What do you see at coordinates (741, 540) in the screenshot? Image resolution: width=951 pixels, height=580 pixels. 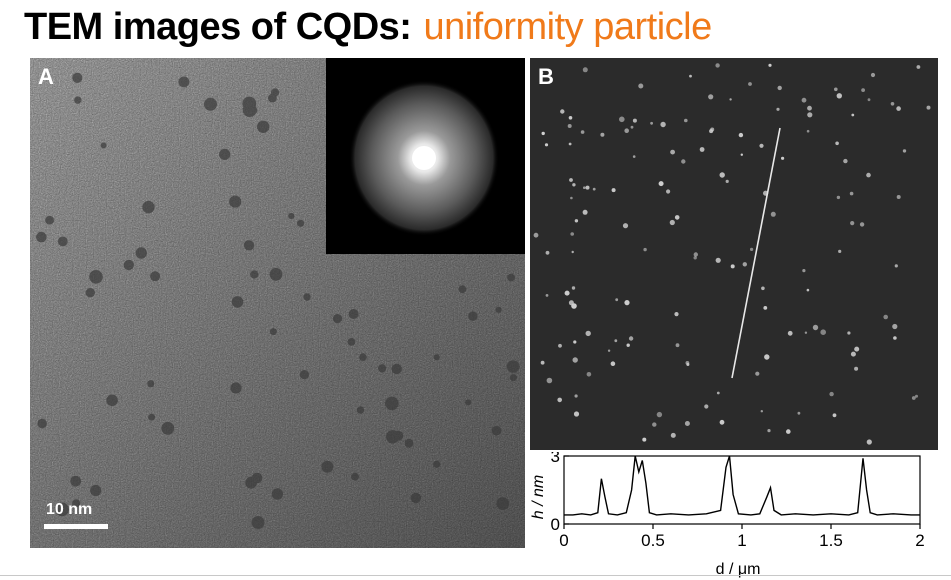 I see `x-tick-label: 1` at bounding box center [741, 540].